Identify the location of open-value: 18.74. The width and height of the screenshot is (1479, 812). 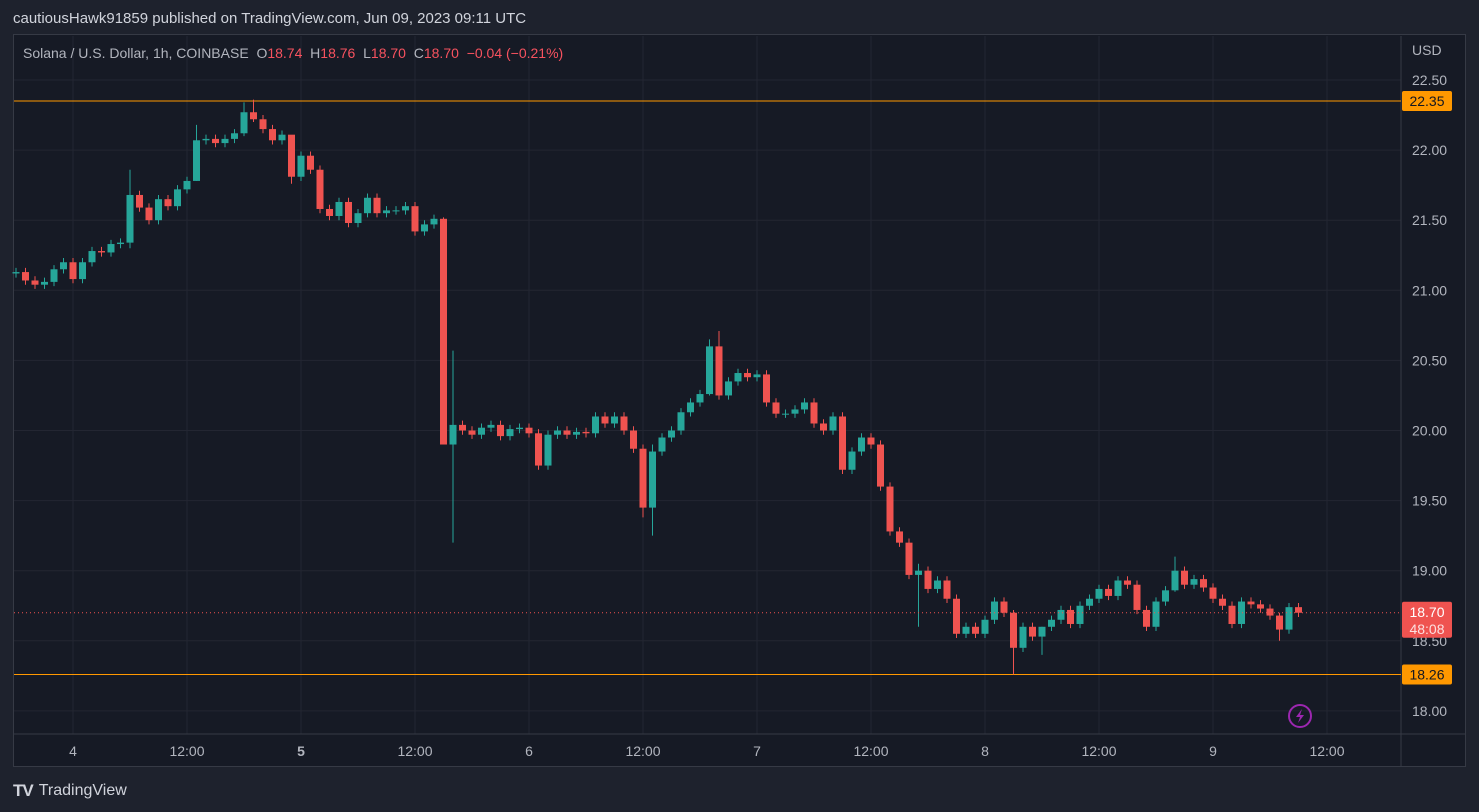
(285, 53).